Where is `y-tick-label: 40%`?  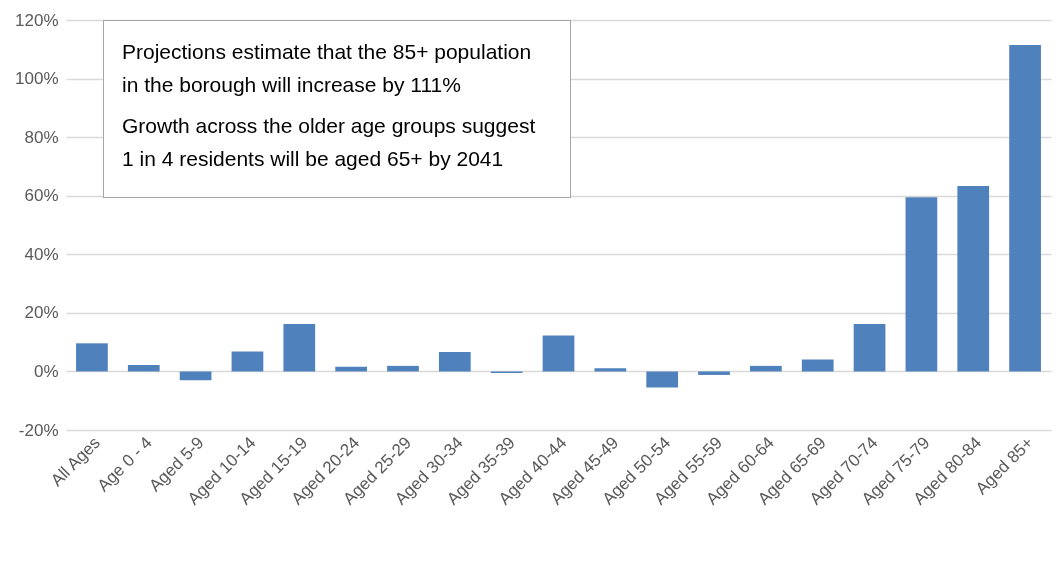
y-tick-label: 40% is located at coordinates (41, 254).